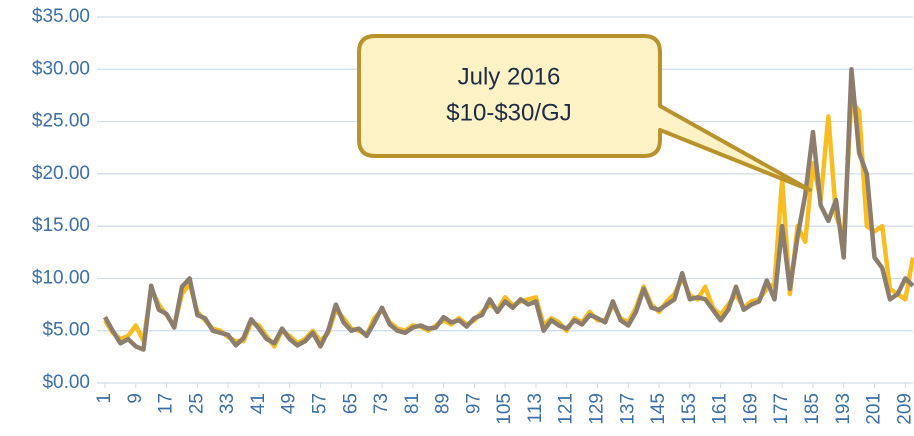 The image size is (914, 436). Describe the element at coordinates (658, 409) in the screenshot. I see `x-tick-label: 145` at that location.